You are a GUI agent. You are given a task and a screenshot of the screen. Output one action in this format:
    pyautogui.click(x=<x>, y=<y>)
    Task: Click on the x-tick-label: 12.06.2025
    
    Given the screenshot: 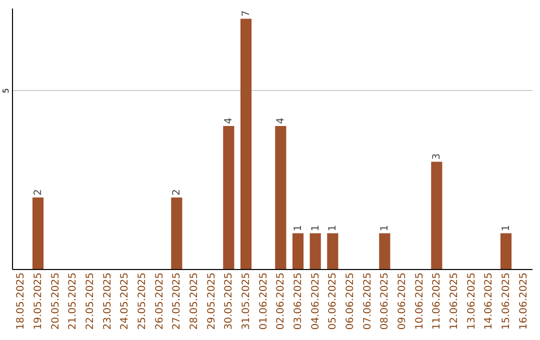 What is the action you would take?
    pyautogui.click(x=454, y=301)
    